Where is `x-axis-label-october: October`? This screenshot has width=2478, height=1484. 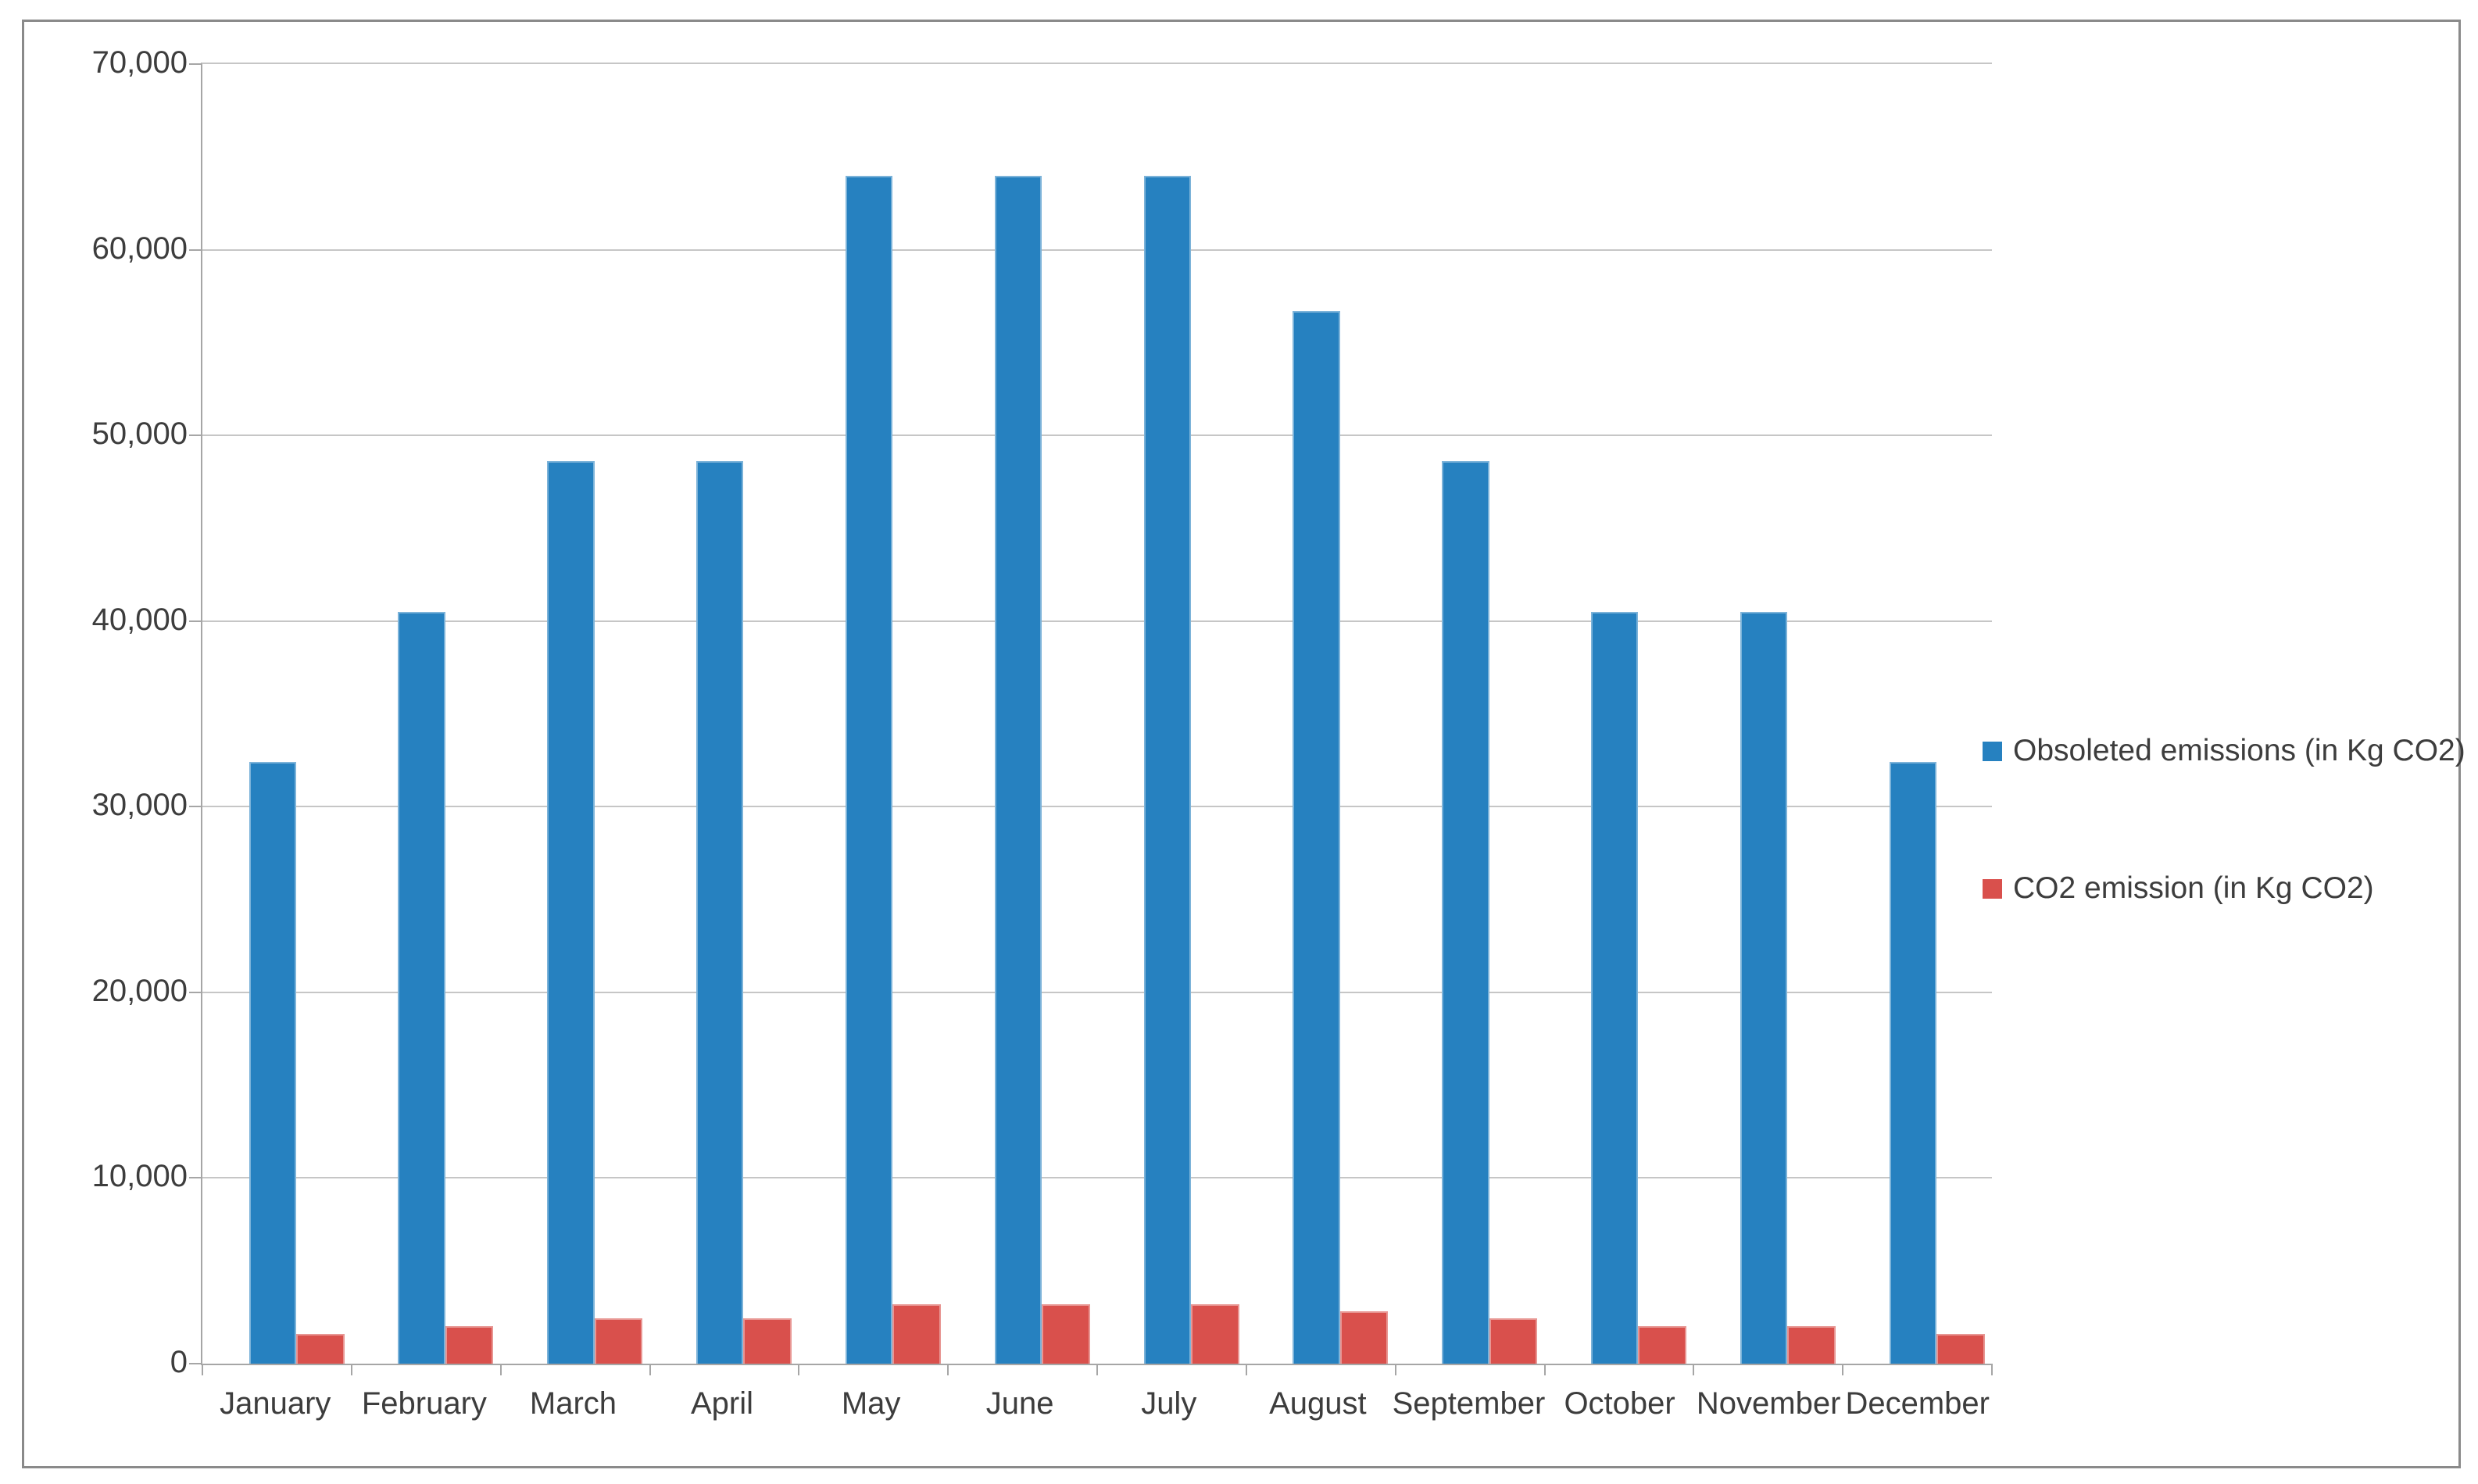 x-axis-label-october: October is located at coordinates (1619, 1403).